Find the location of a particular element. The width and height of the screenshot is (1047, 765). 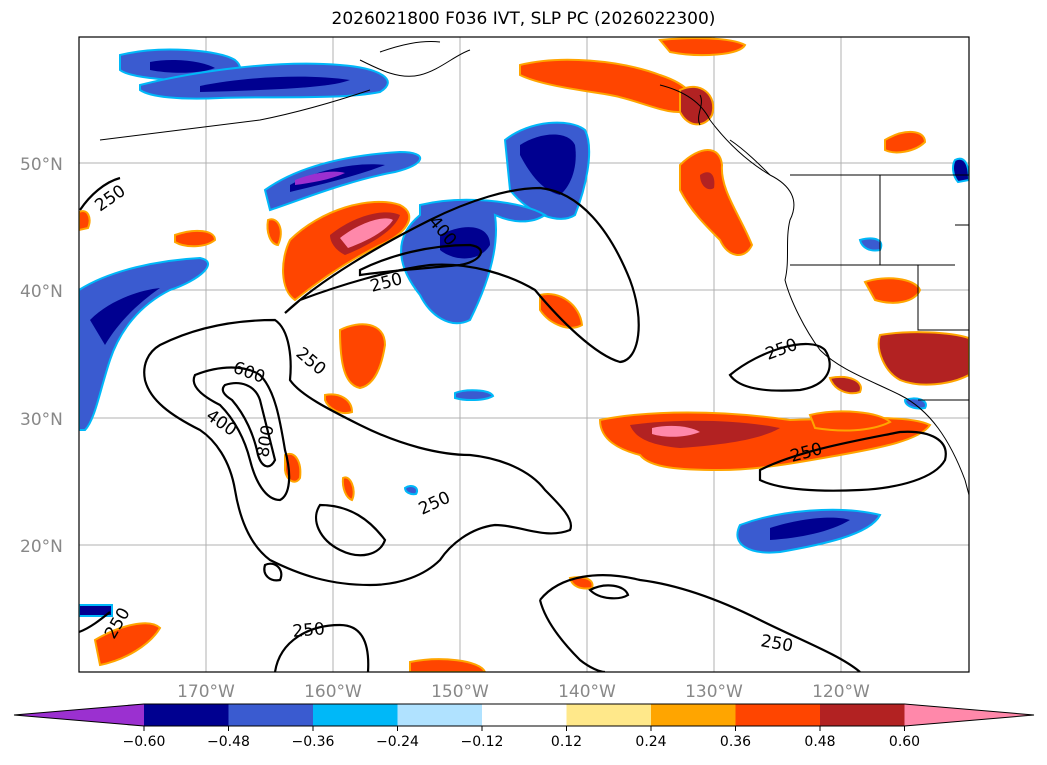

lon-label: 150°W is located at coordinates (460, 692).